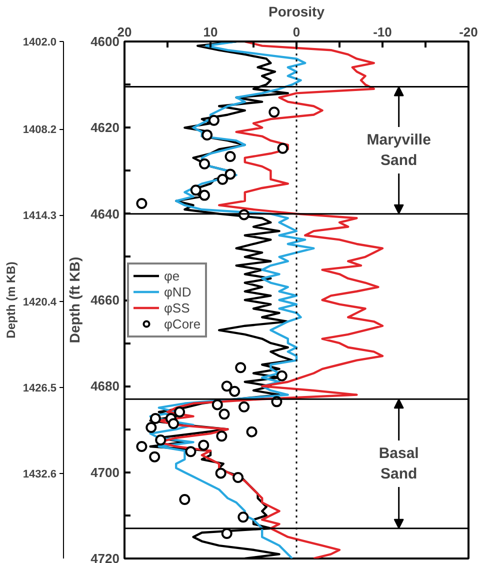 This screenshot has width=493, height=563. Describe the element at coordinates (105, 557) in the screenshot. I see `y-tick-label: 4720` at that location.